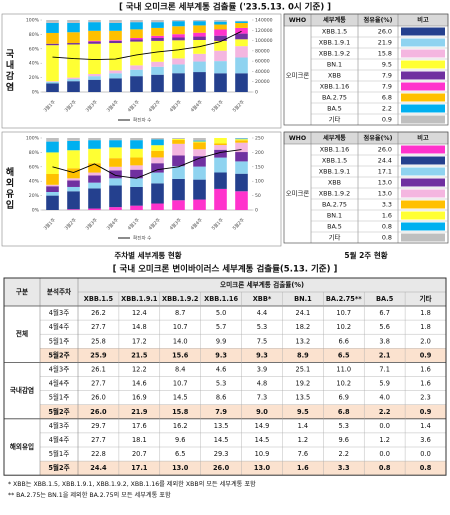 The height and width of the screenshot is (515, 450). Describe the element at coordinates (139, 468) in the screenshot. I see `value-cell: 17.1` at that location.